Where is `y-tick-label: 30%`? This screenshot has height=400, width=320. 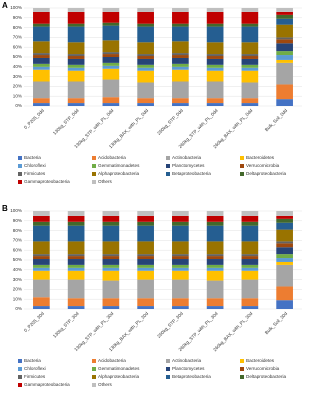
y-tick-label: 30% is located at coordinates (17, 76).